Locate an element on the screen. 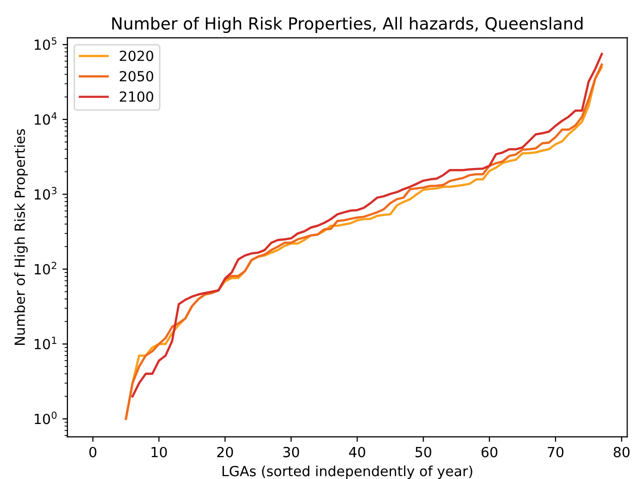 The image size is (642, 479). x-tick-label: 60 is located at coordinates (490, 452).